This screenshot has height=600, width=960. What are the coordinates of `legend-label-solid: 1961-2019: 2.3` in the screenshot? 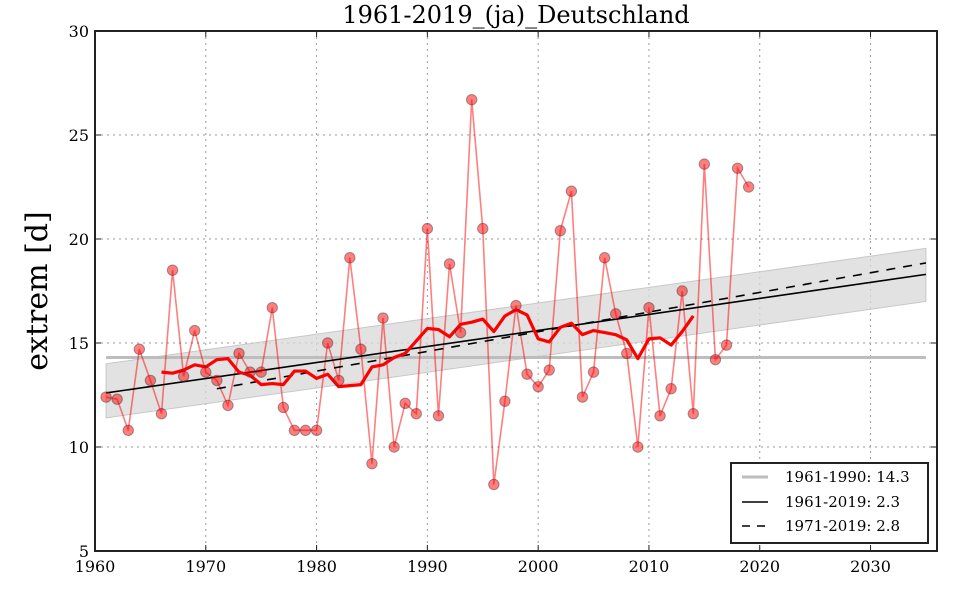 It's located at (842, 502).